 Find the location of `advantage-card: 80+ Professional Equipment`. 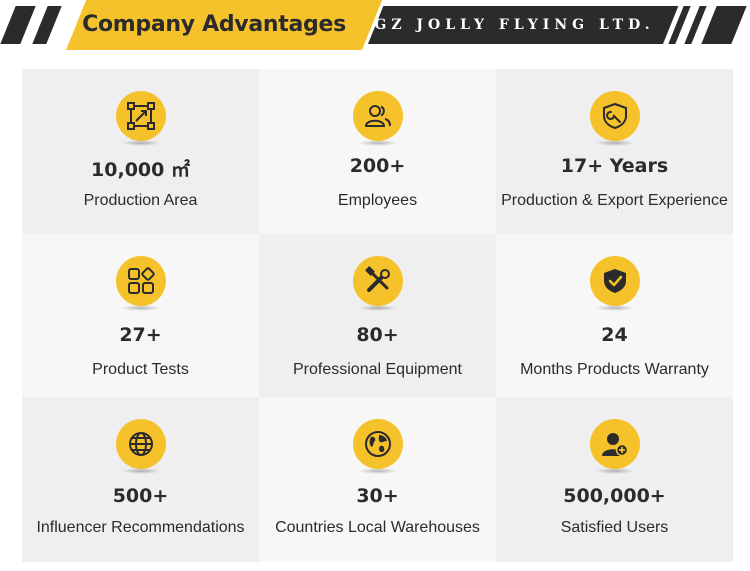

advantage-card: 80+ Professional Equipment is located at coordinates (377, 315).